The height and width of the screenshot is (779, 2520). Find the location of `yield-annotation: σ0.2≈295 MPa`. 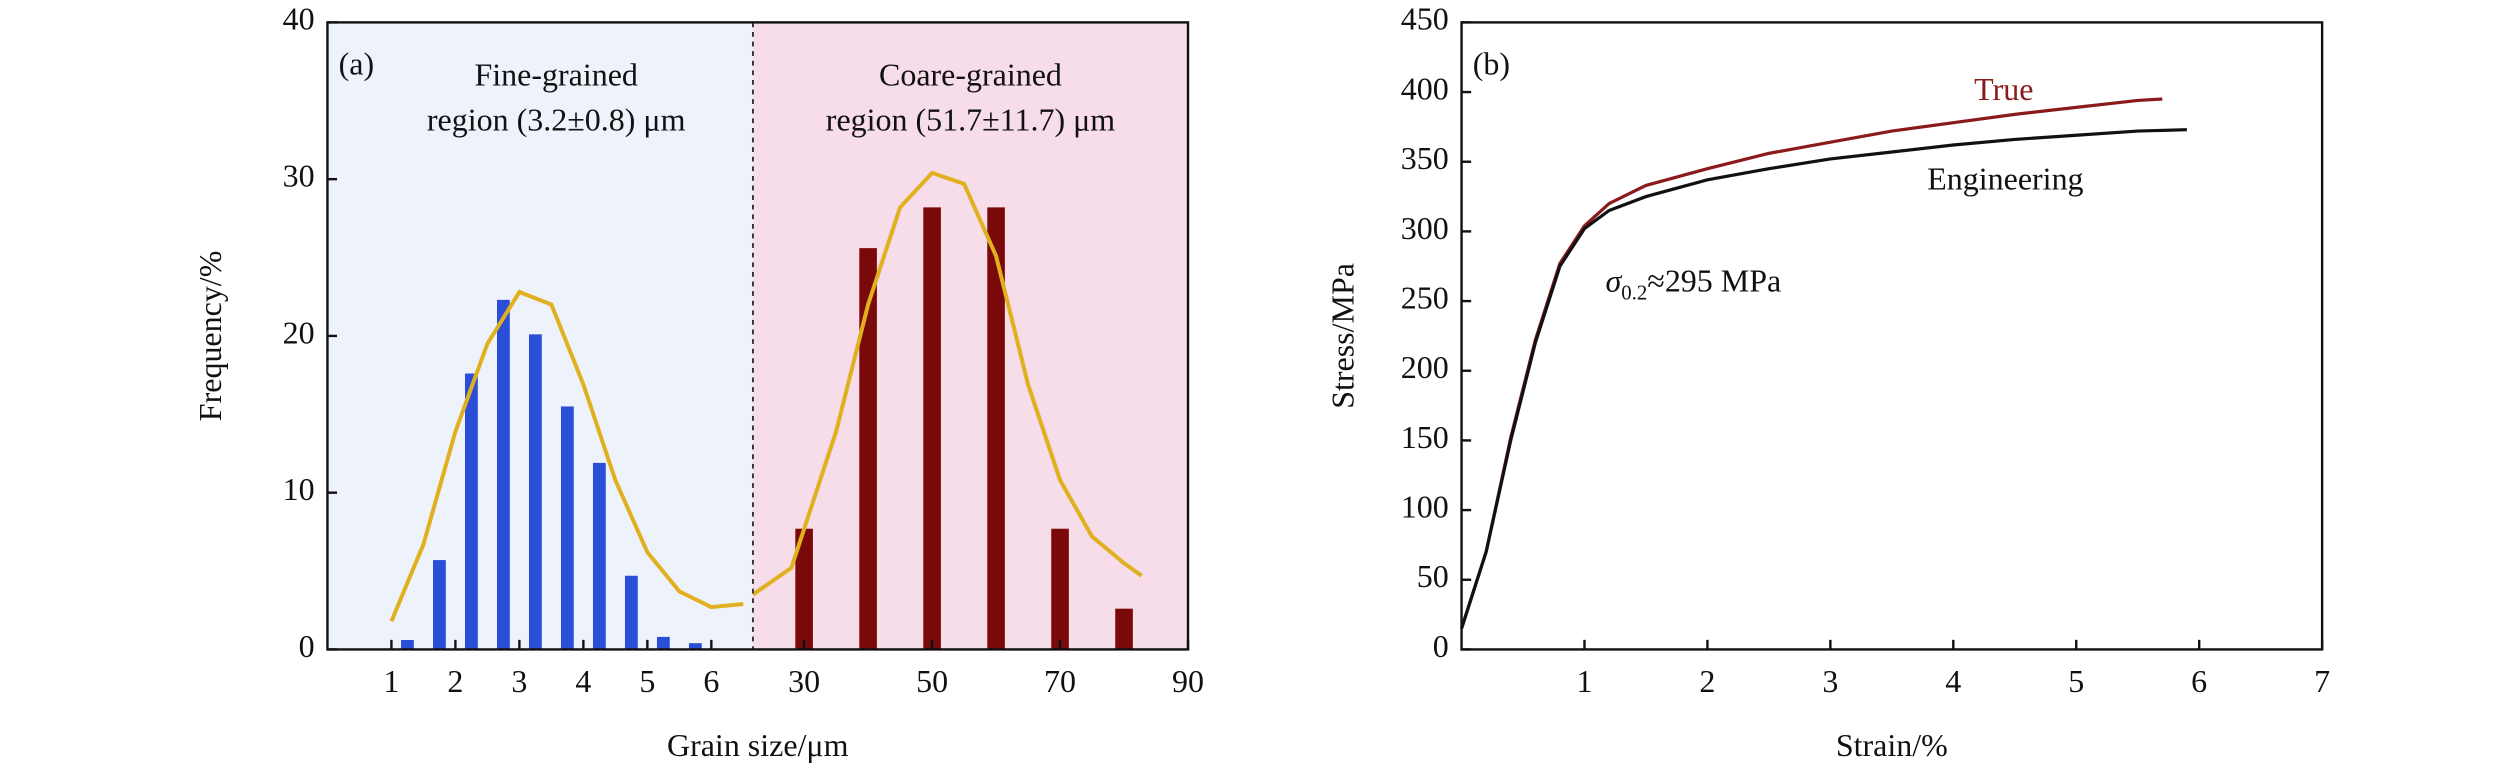

yield-annotation: σ0.2≈295 MPa is located at coordinates (1694, 283).